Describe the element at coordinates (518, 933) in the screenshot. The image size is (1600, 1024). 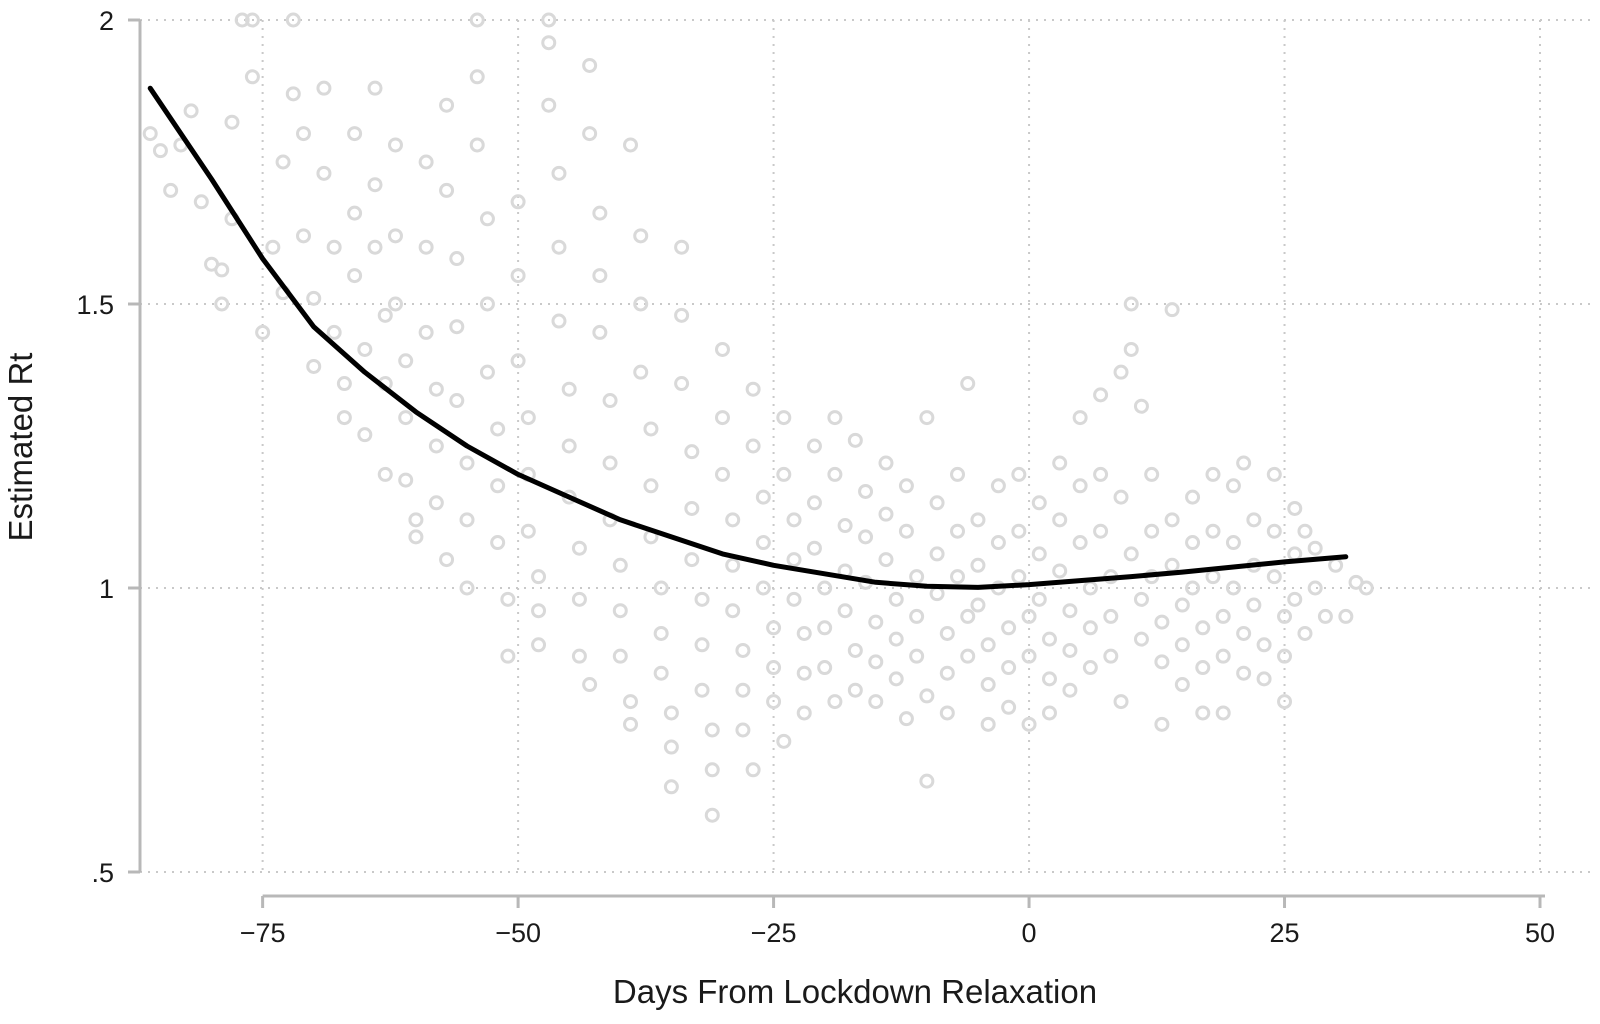
I see `x-tick-label-1: −50` at that location.